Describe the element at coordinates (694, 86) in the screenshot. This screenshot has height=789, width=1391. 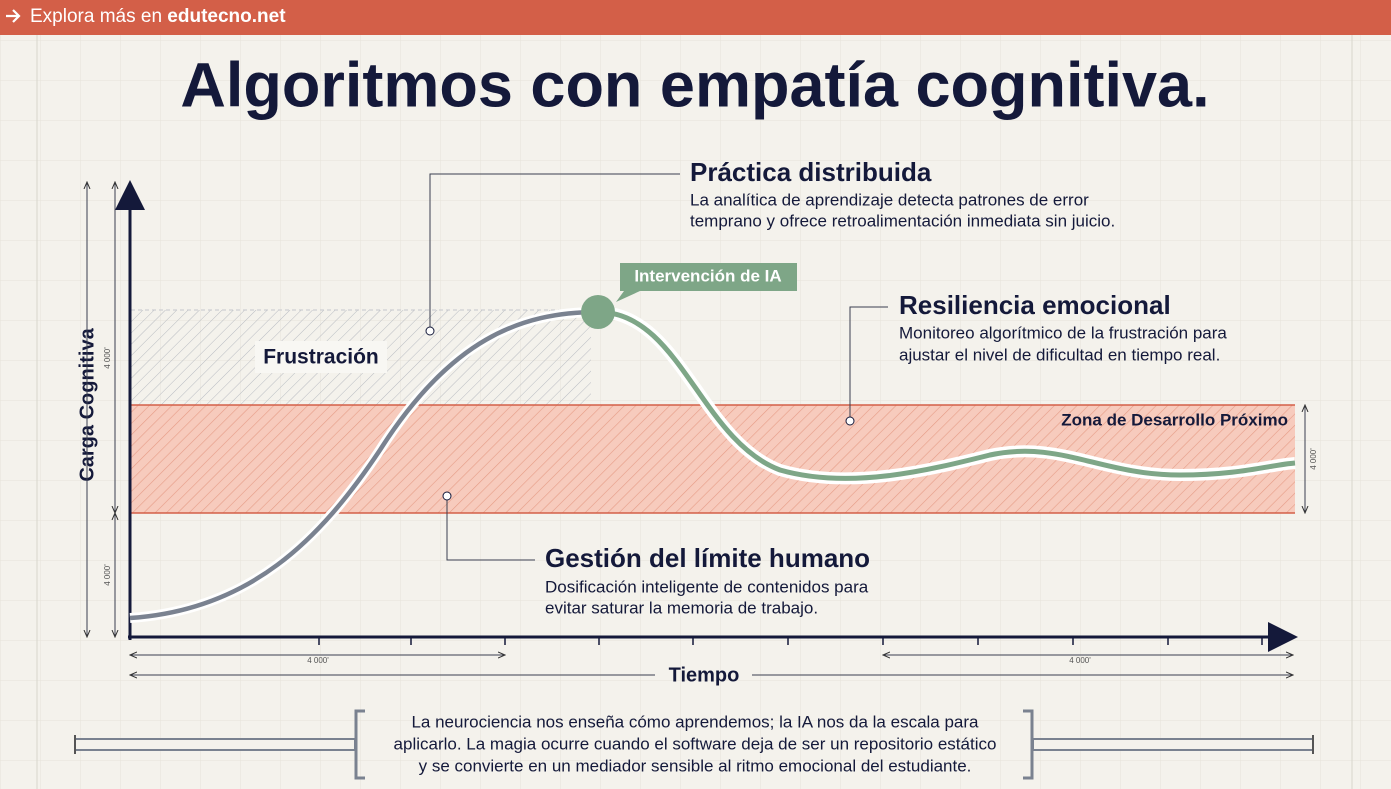
I see `title: Algoritmos con empatía cognitiva.` at that location.